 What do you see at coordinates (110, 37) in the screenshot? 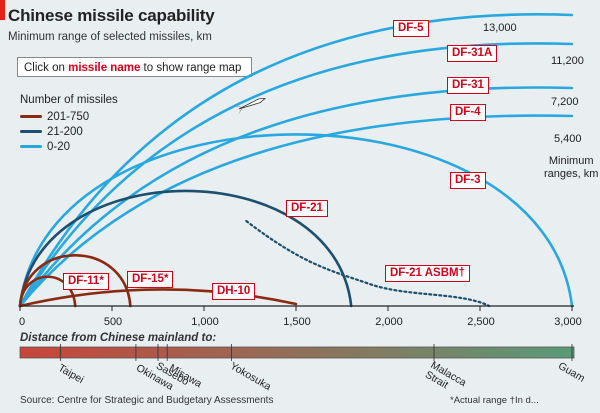
I see `page-subtitle: Minimum range of selected missiles, km` at bounding box center [110, 37].